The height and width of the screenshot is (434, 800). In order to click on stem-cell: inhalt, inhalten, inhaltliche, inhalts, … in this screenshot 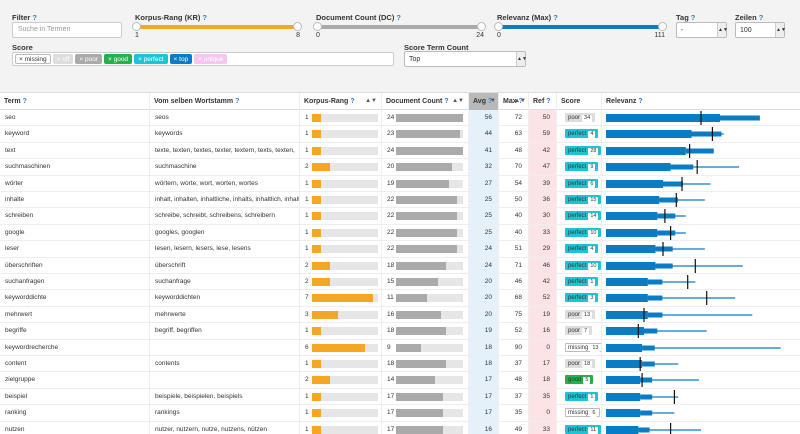, I will do `click(225, 200)`.